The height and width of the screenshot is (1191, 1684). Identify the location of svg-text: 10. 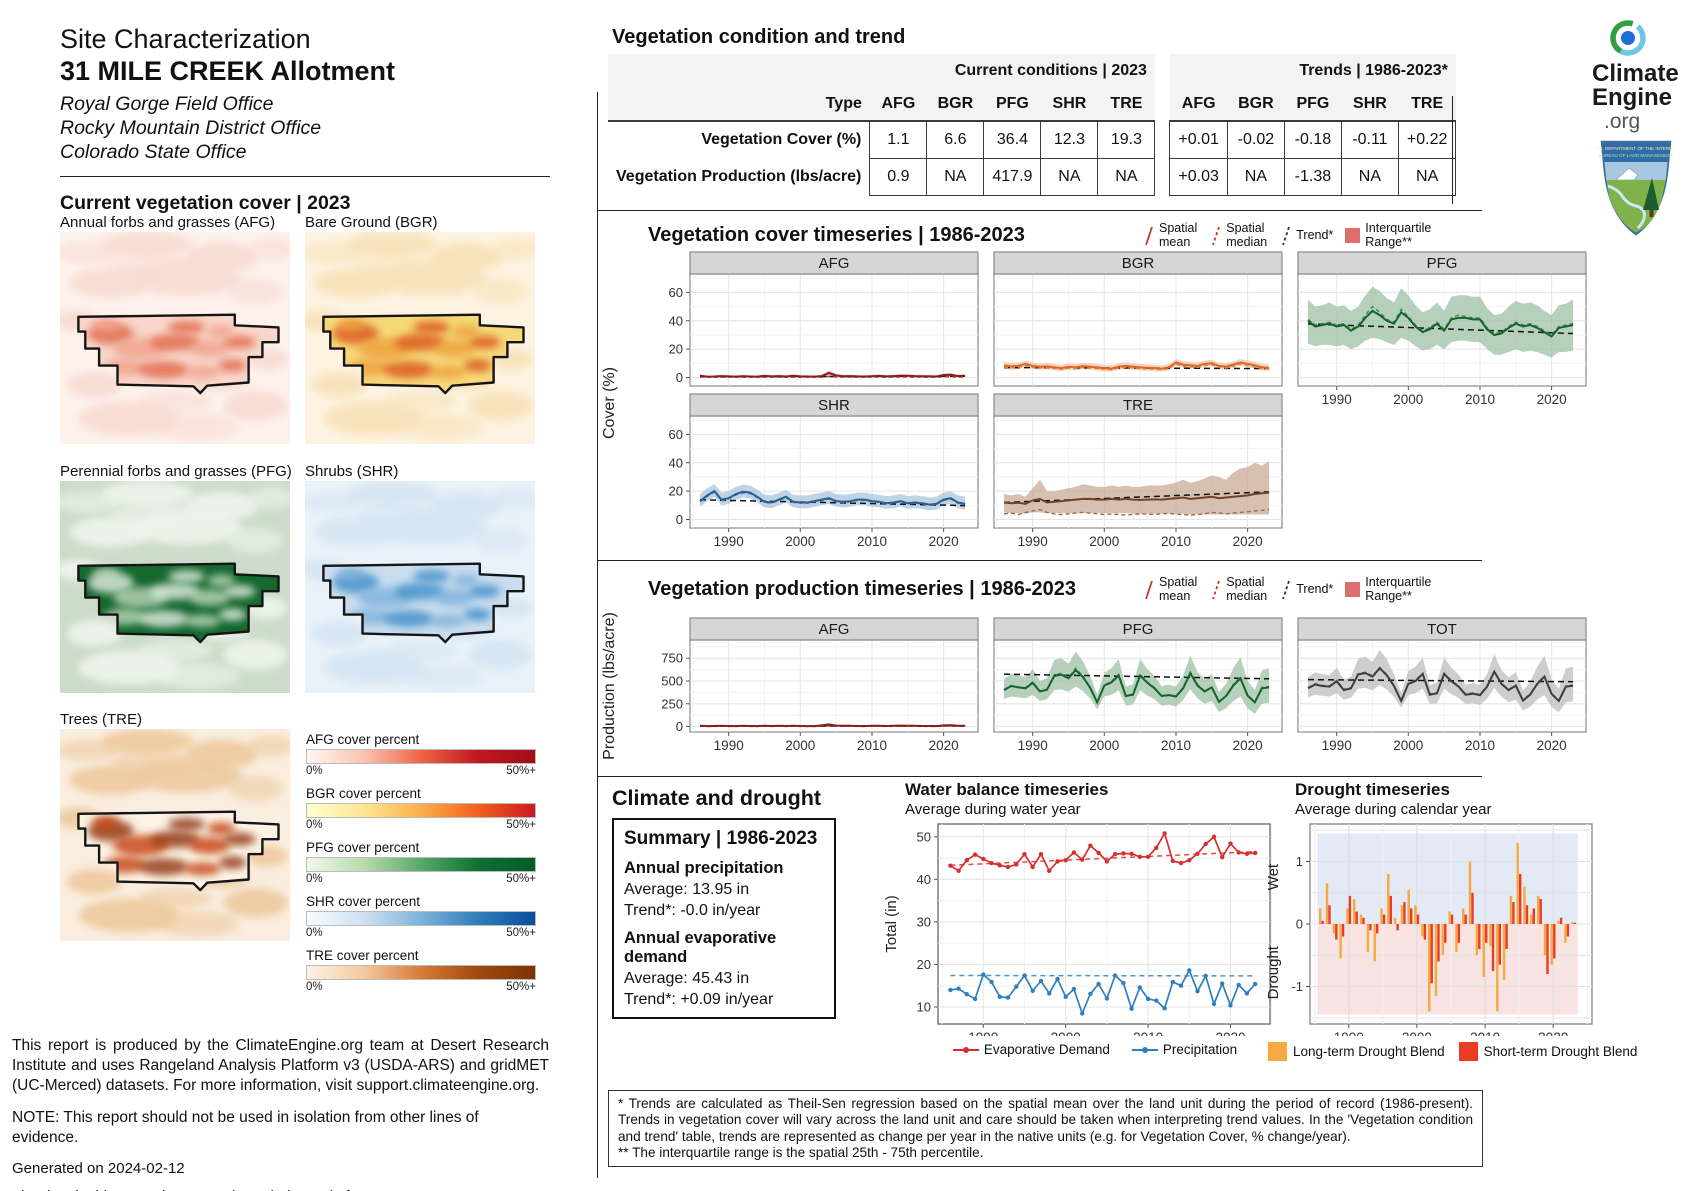
(924, 1007).